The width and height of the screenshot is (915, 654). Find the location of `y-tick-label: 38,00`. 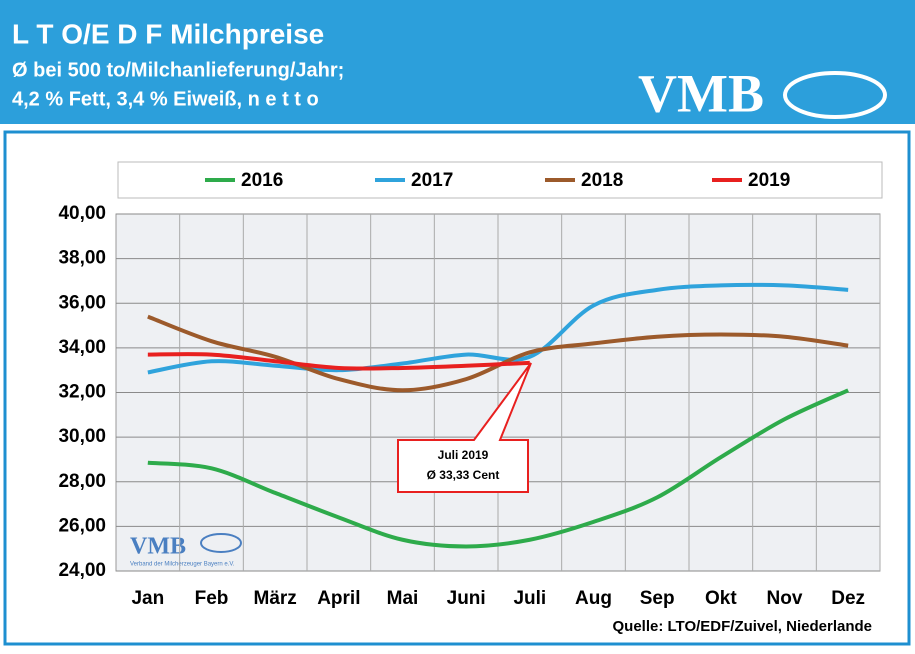

y-tick-label: 38,00 is located at coordinates (82, 258).